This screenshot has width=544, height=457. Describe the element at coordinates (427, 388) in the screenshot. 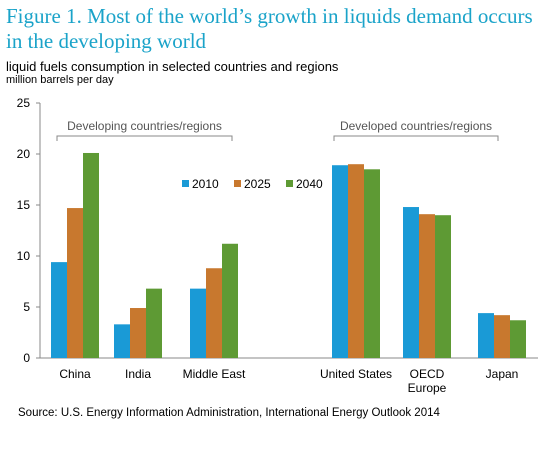

I see `x-tick-label: Europe` at that location.